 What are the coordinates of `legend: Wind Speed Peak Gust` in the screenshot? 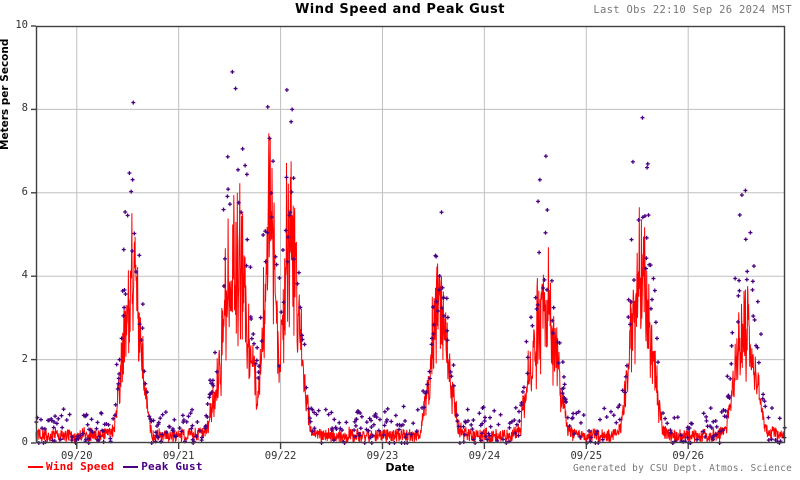 It's located at (115, 466).